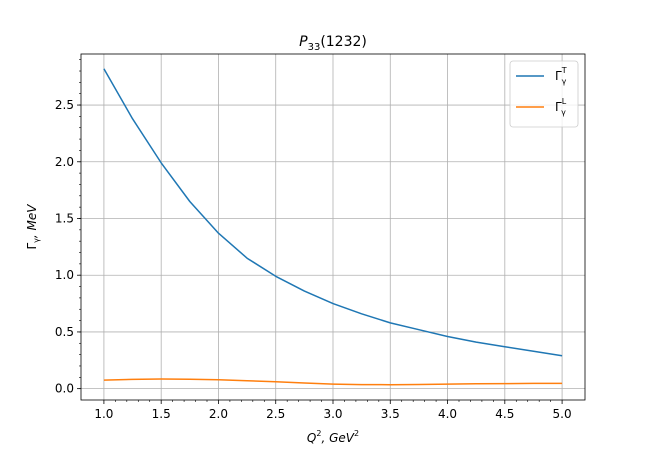  What do you see at coordinates (64, 275) in the screenshot?
I see `y-tick-label: 1.0` at bounding box center [64, 275].